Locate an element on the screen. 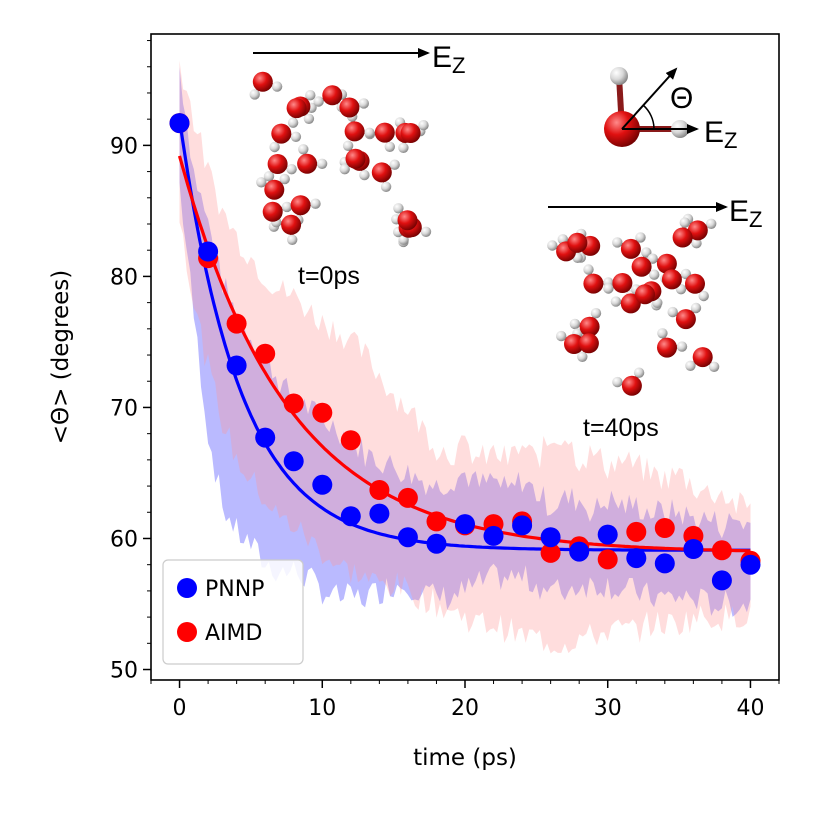 This screenshot has width=814, height=819. y-tick-label: 60 is located at coordinates (124, 539).